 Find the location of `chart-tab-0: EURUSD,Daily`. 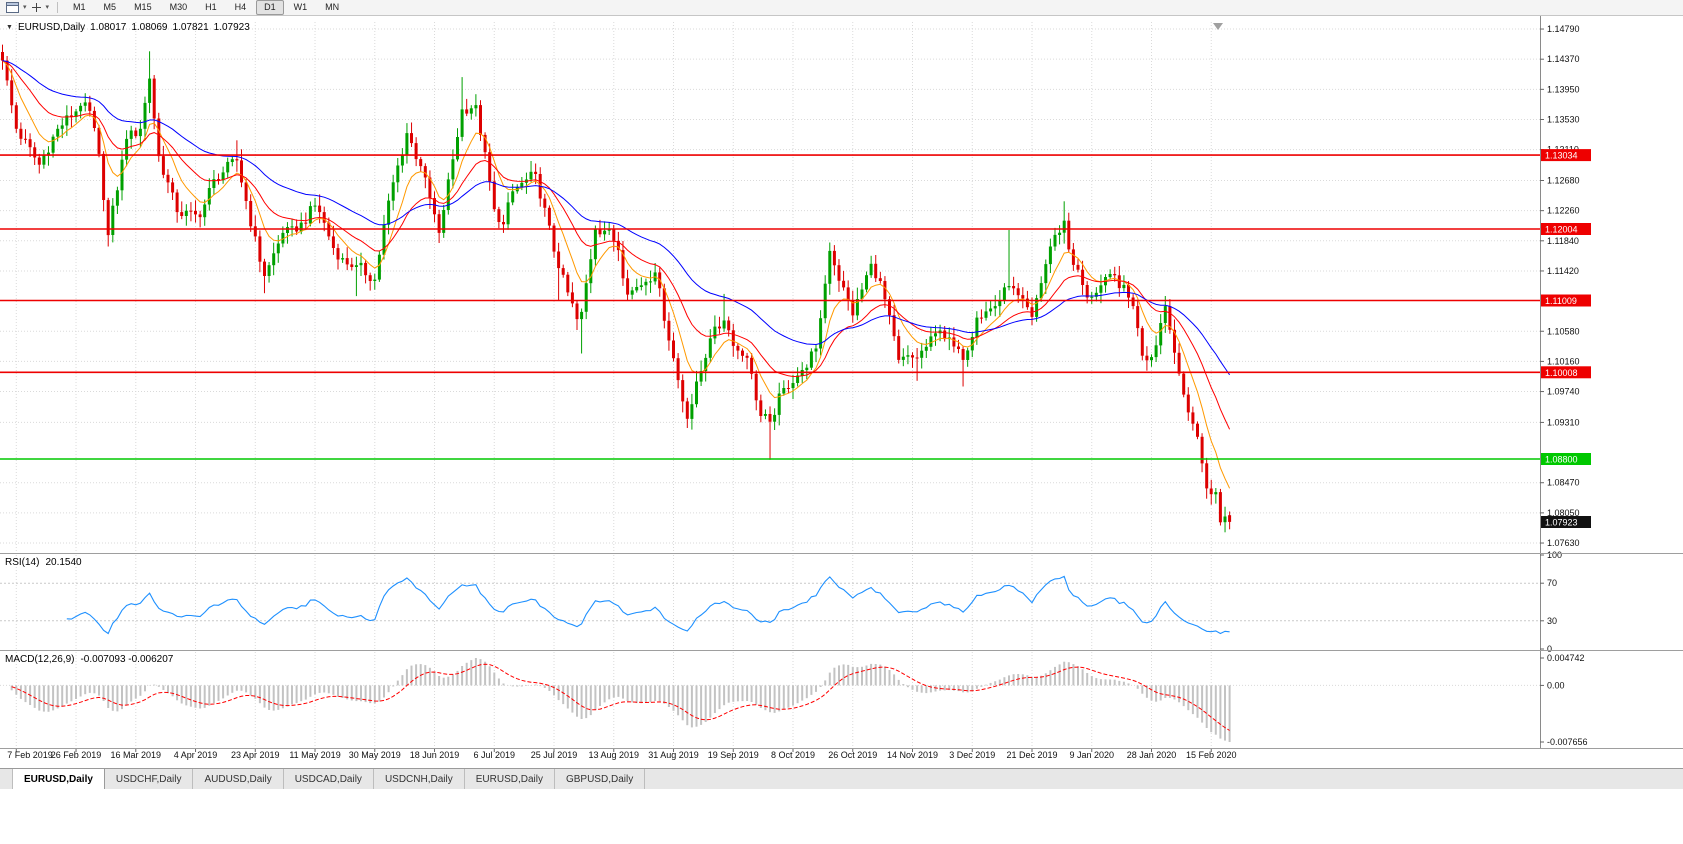

chart-tab-0: EURUSD,Daily is located at coordinates (59, 779).